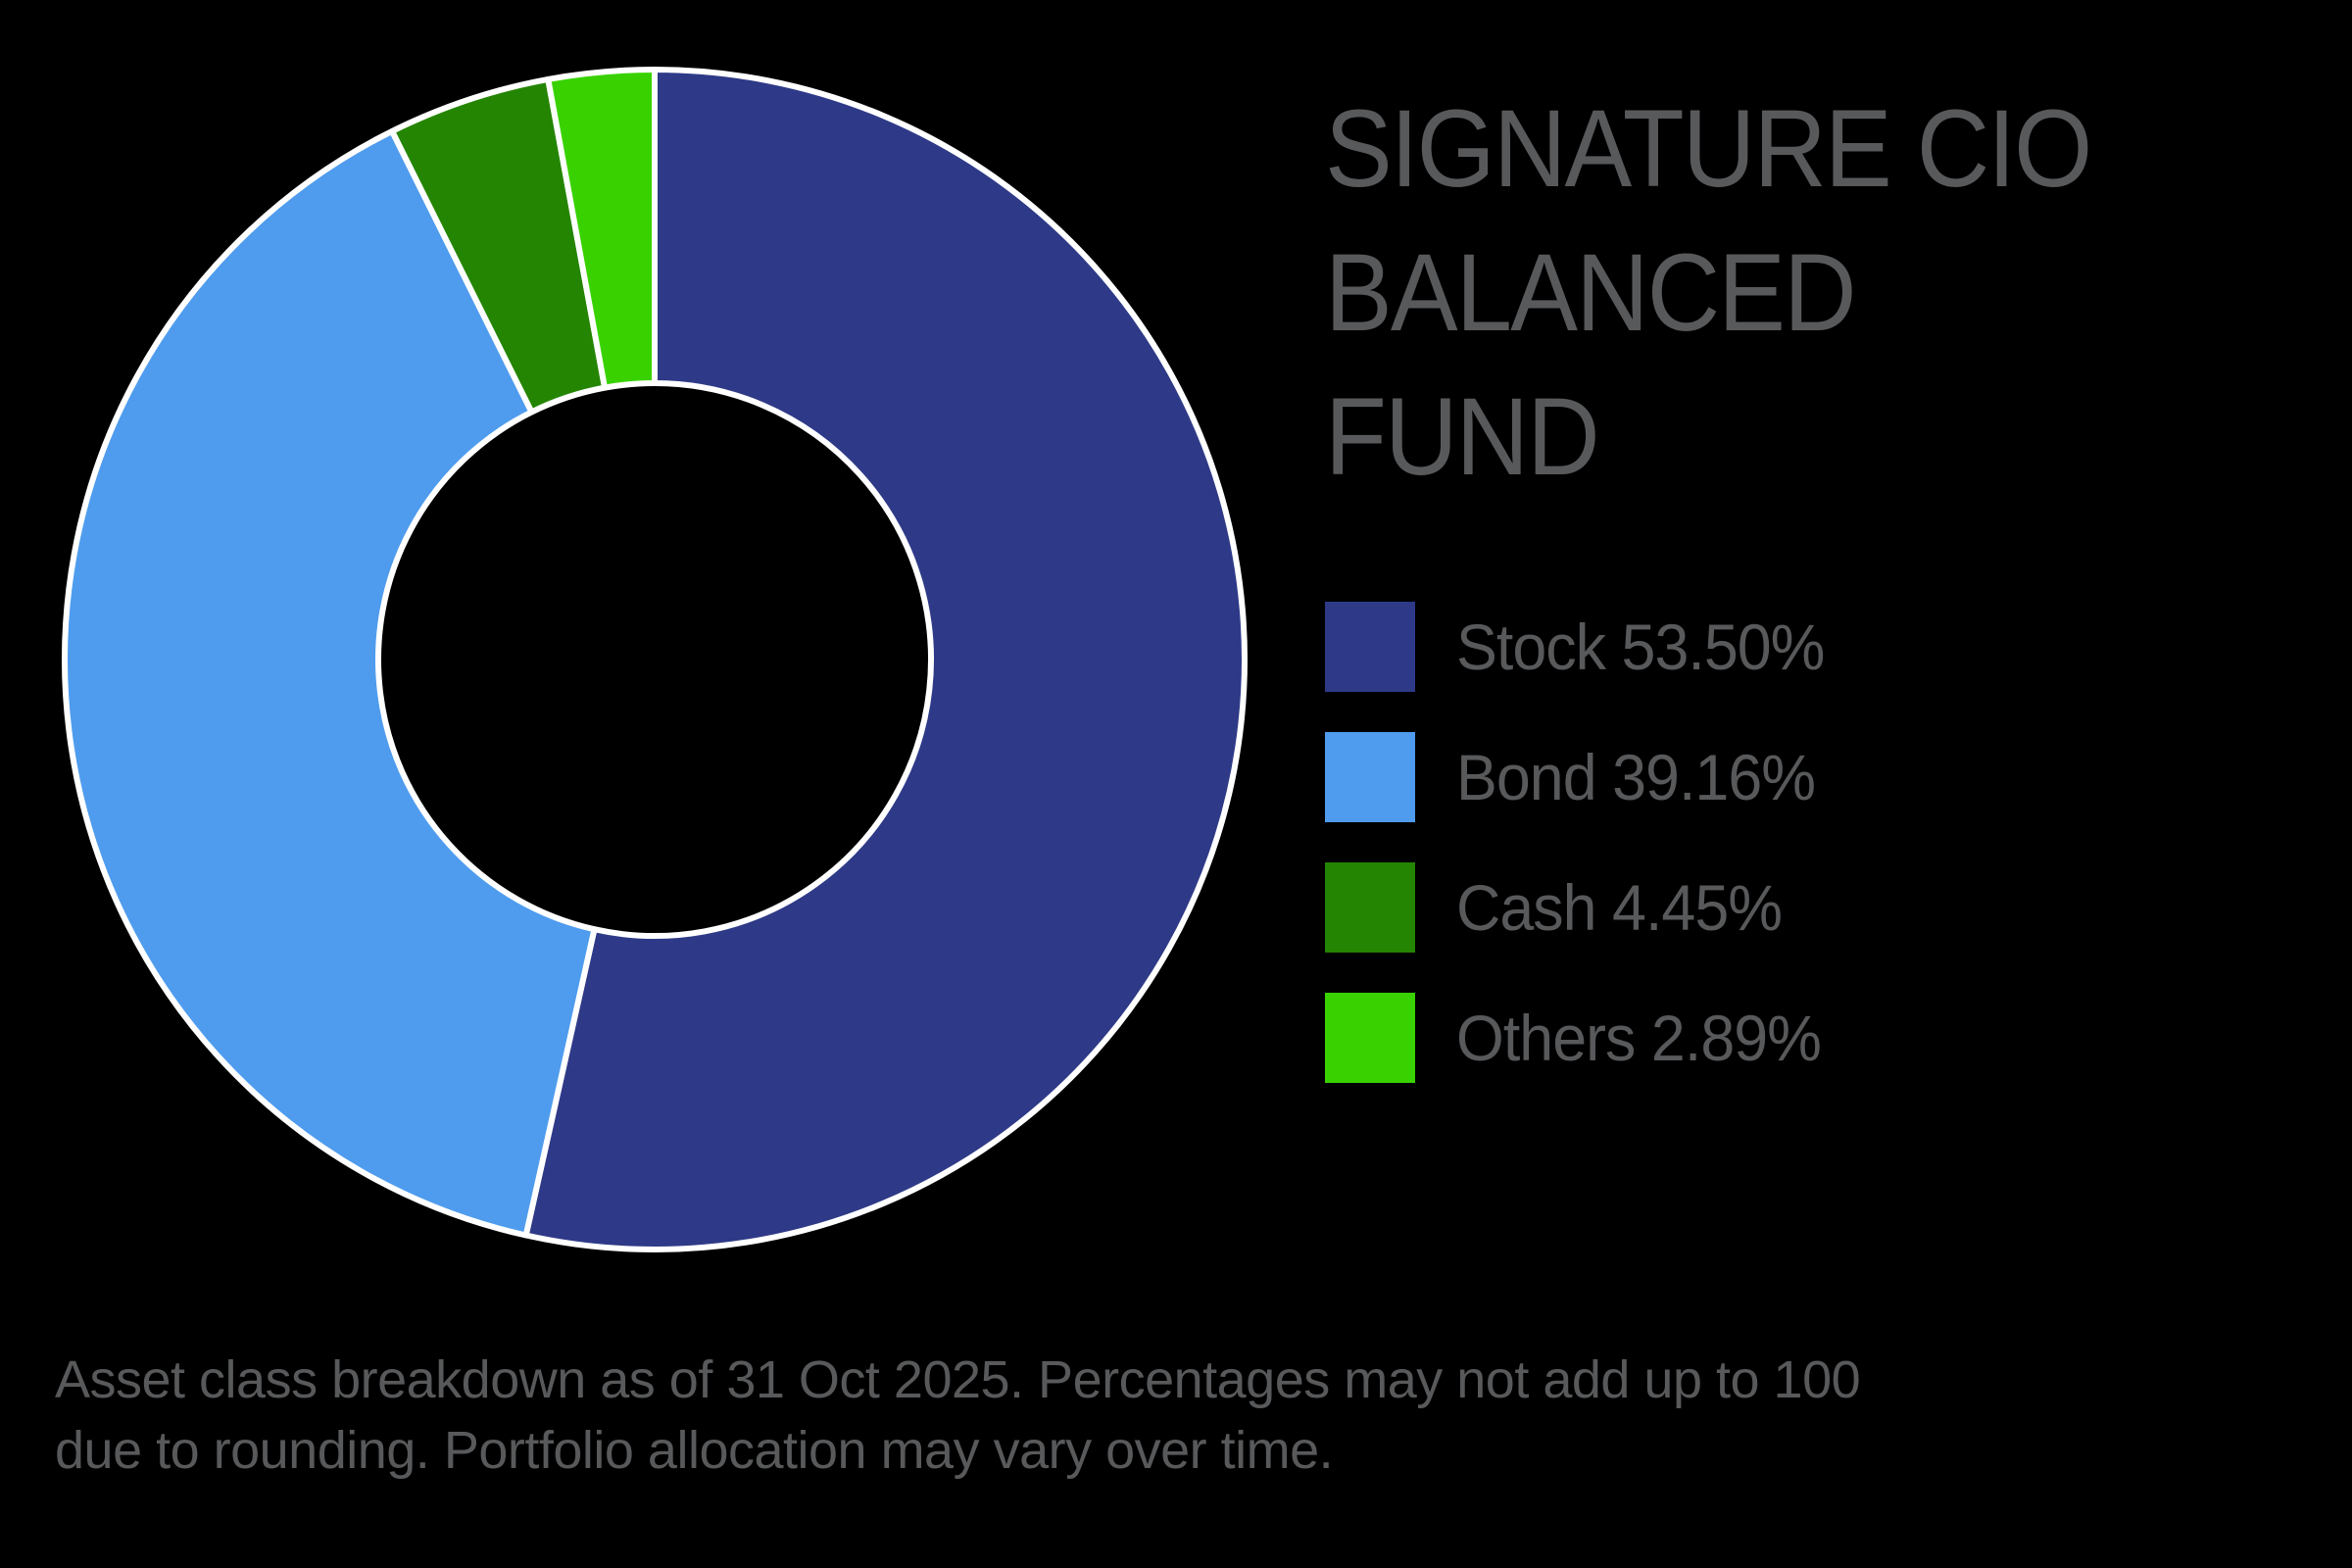 This screenshot has width=2352, height=1568. Describe the element at coordinates (1619, 907) in the screenshot. I see `legend-label-cash: Cash 4.45%` at that location.